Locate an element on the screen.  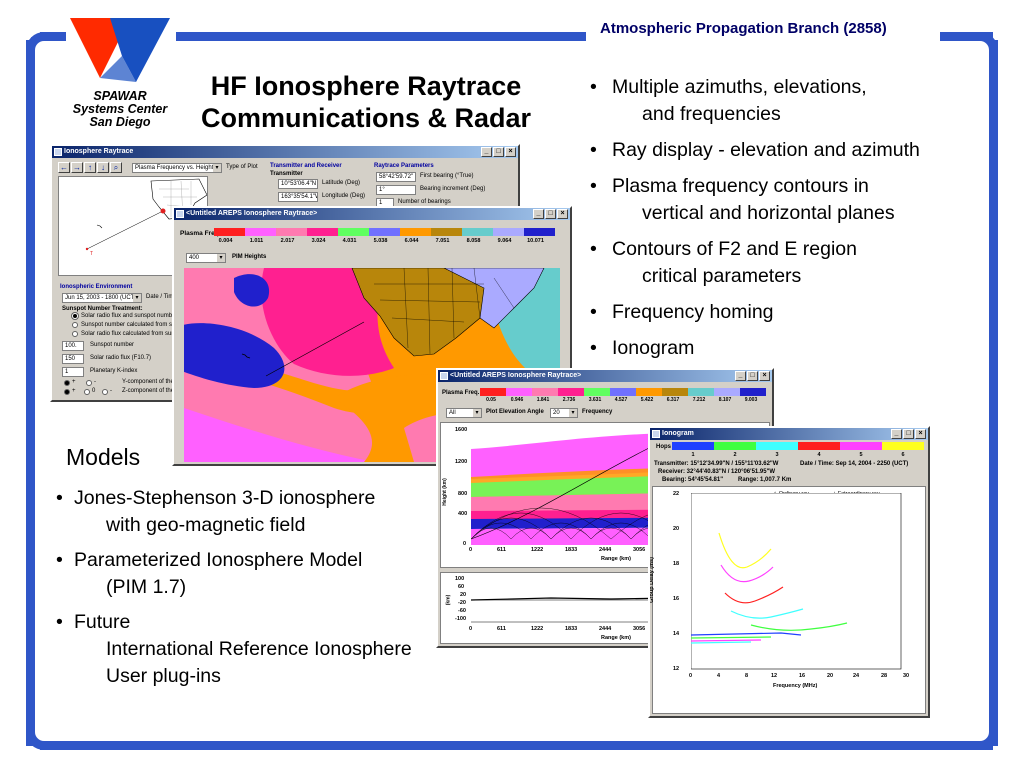
feature-text: Contours of F2 and E region is located at coordinates (734, 249).